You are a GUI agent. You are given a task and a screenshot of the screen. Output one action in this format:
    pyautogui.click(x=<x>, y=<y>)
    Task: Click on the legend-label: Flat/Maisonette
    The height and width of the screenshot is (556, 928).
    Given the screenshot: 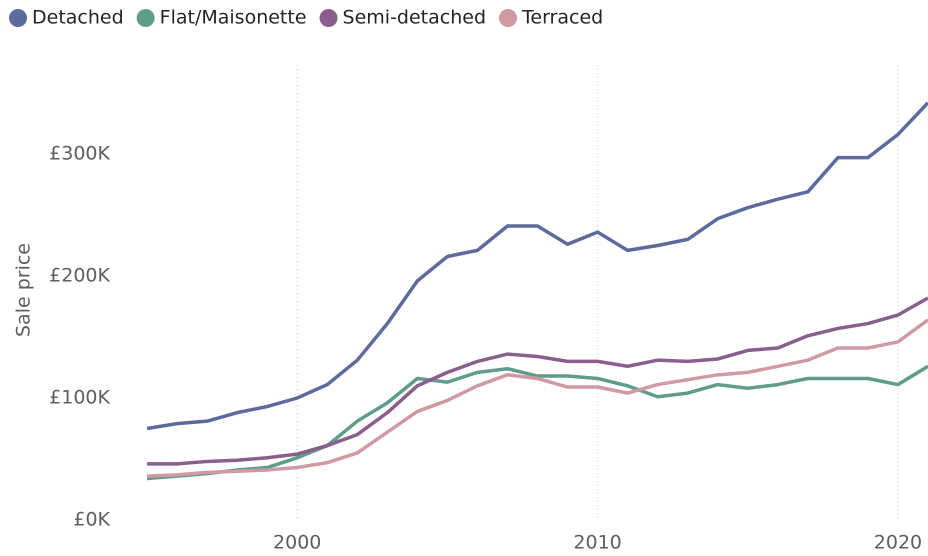 What is the action you would take?
    pyautogui.click(x=233, y=18)
    